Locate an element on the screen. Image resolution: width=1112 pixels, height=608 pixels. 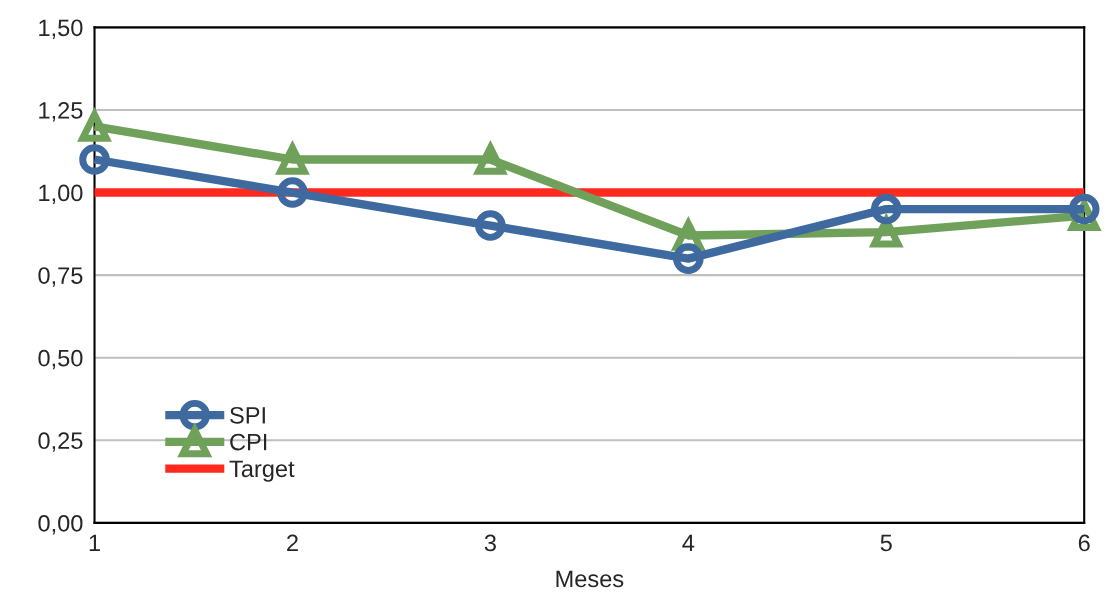
y-tick-label: 1,50 is located at coordinates (61, 29).